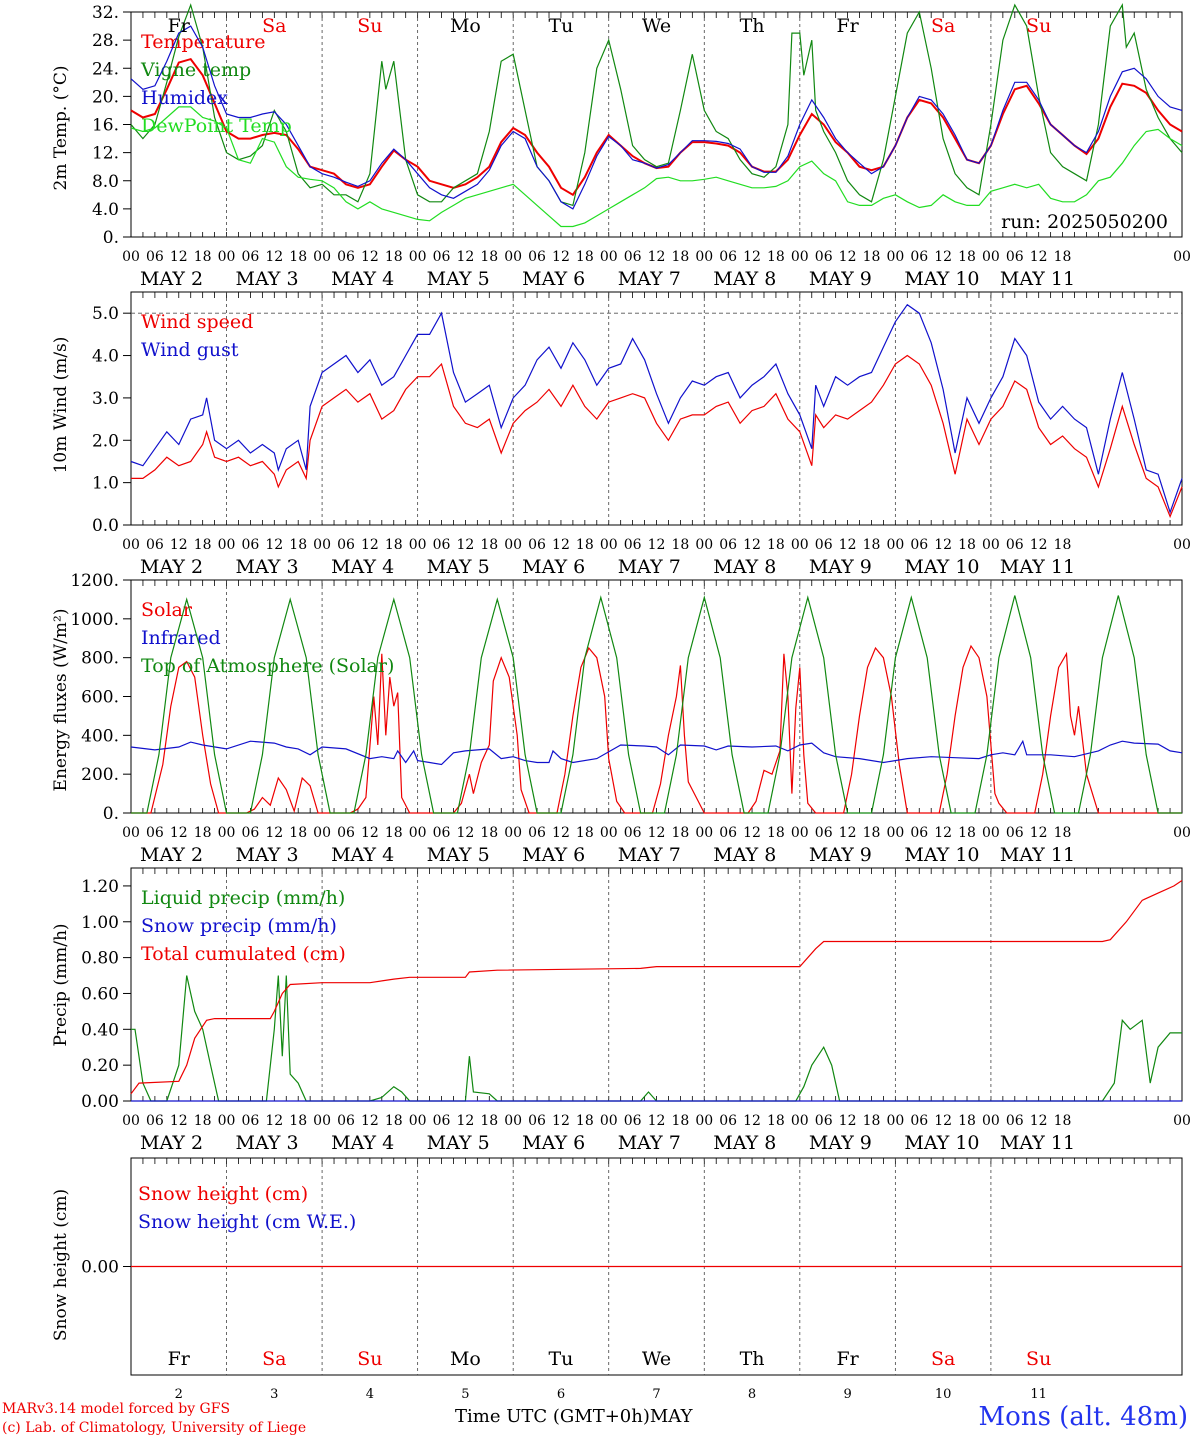 The image size is (1194, 1440). Describe the element at coordinates (247, 1222) in the screenshot. I see `legend-entry: Snow height (cm W.E.)` at that location.